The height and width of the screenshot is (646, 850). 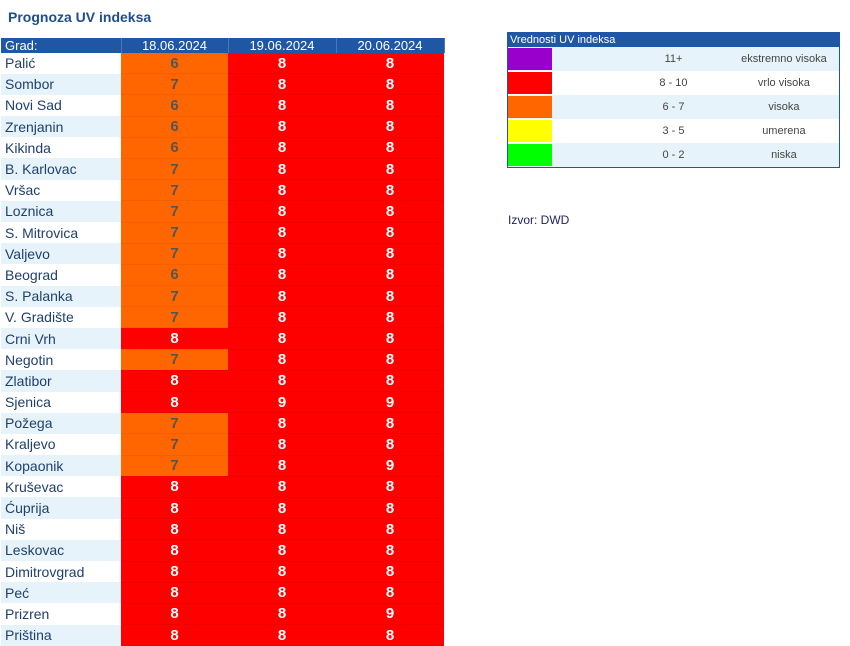 I want to click on table-row: Negotin 7 8 8, so click(x=222, y=360).